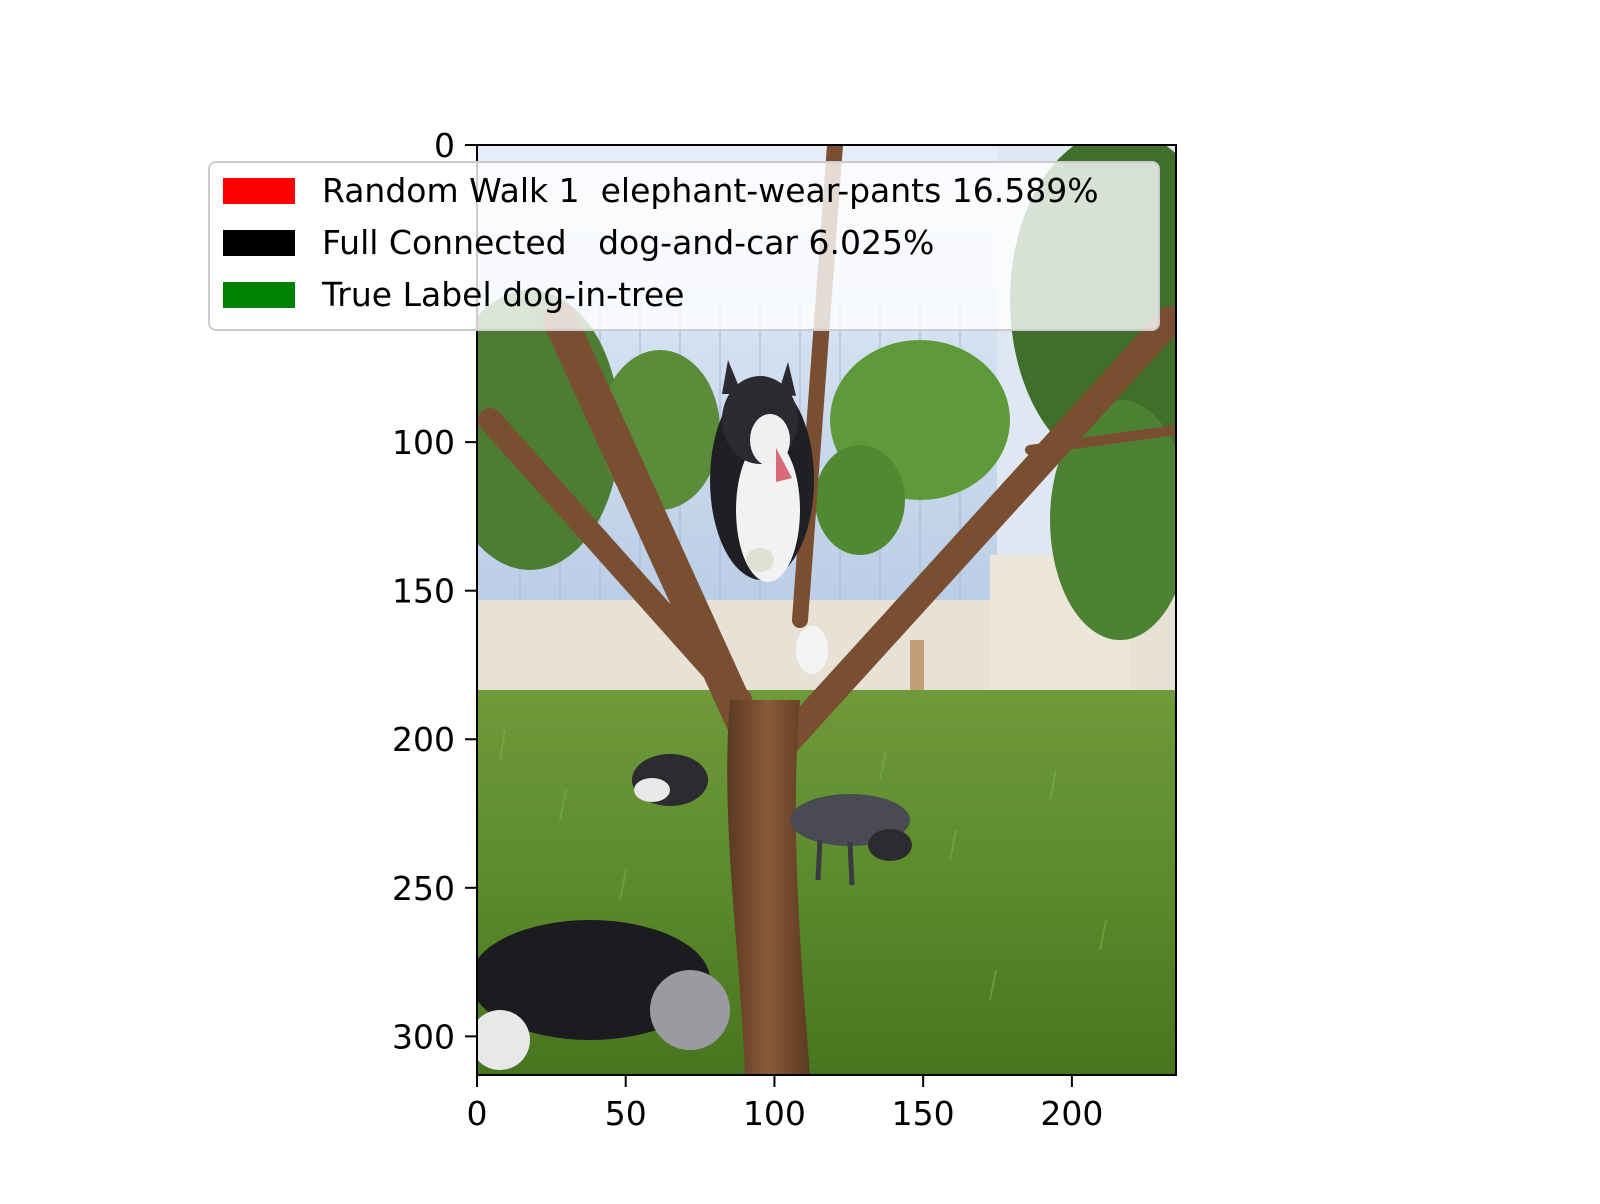  I want to click on y-axis: 0 100 150 200 250 300, so click(434, 591).